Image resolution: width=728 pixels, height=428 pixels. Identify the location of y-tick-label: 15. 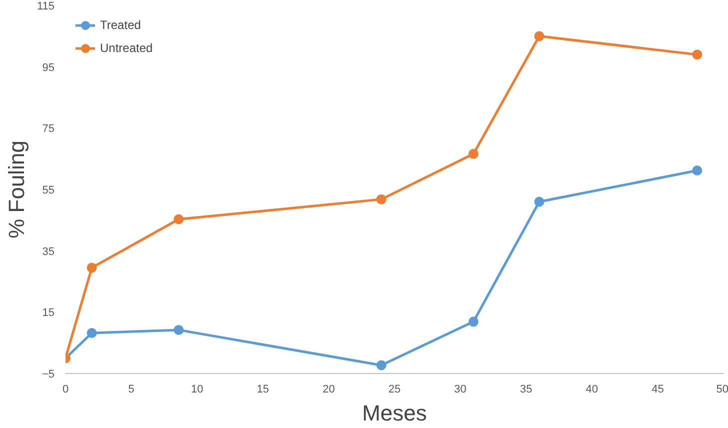
(48, 313).